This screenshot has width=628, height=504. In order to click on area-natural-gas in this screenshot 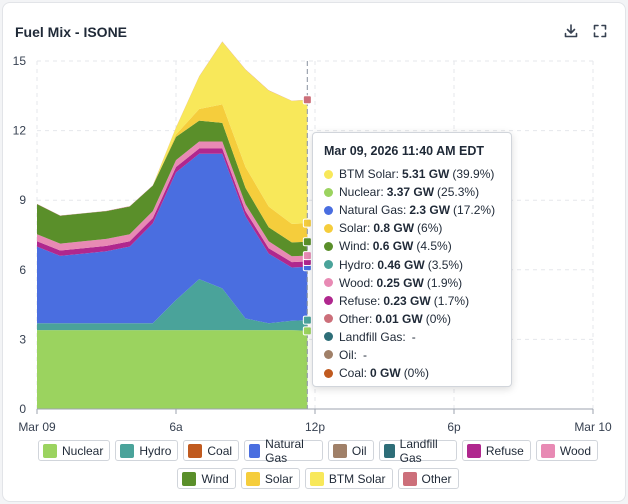, I will do `click(172, 238)`.